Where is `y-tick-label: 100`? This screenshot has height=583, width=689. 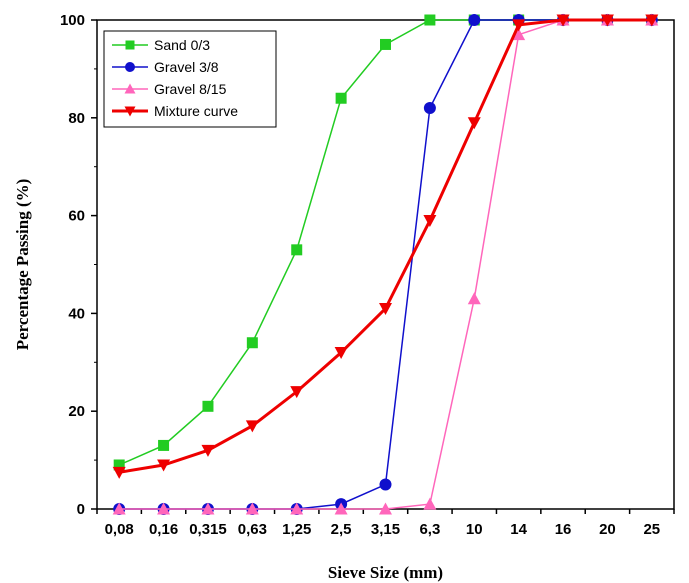
y-tick-label: 100 is located at coordinates (72, 20).